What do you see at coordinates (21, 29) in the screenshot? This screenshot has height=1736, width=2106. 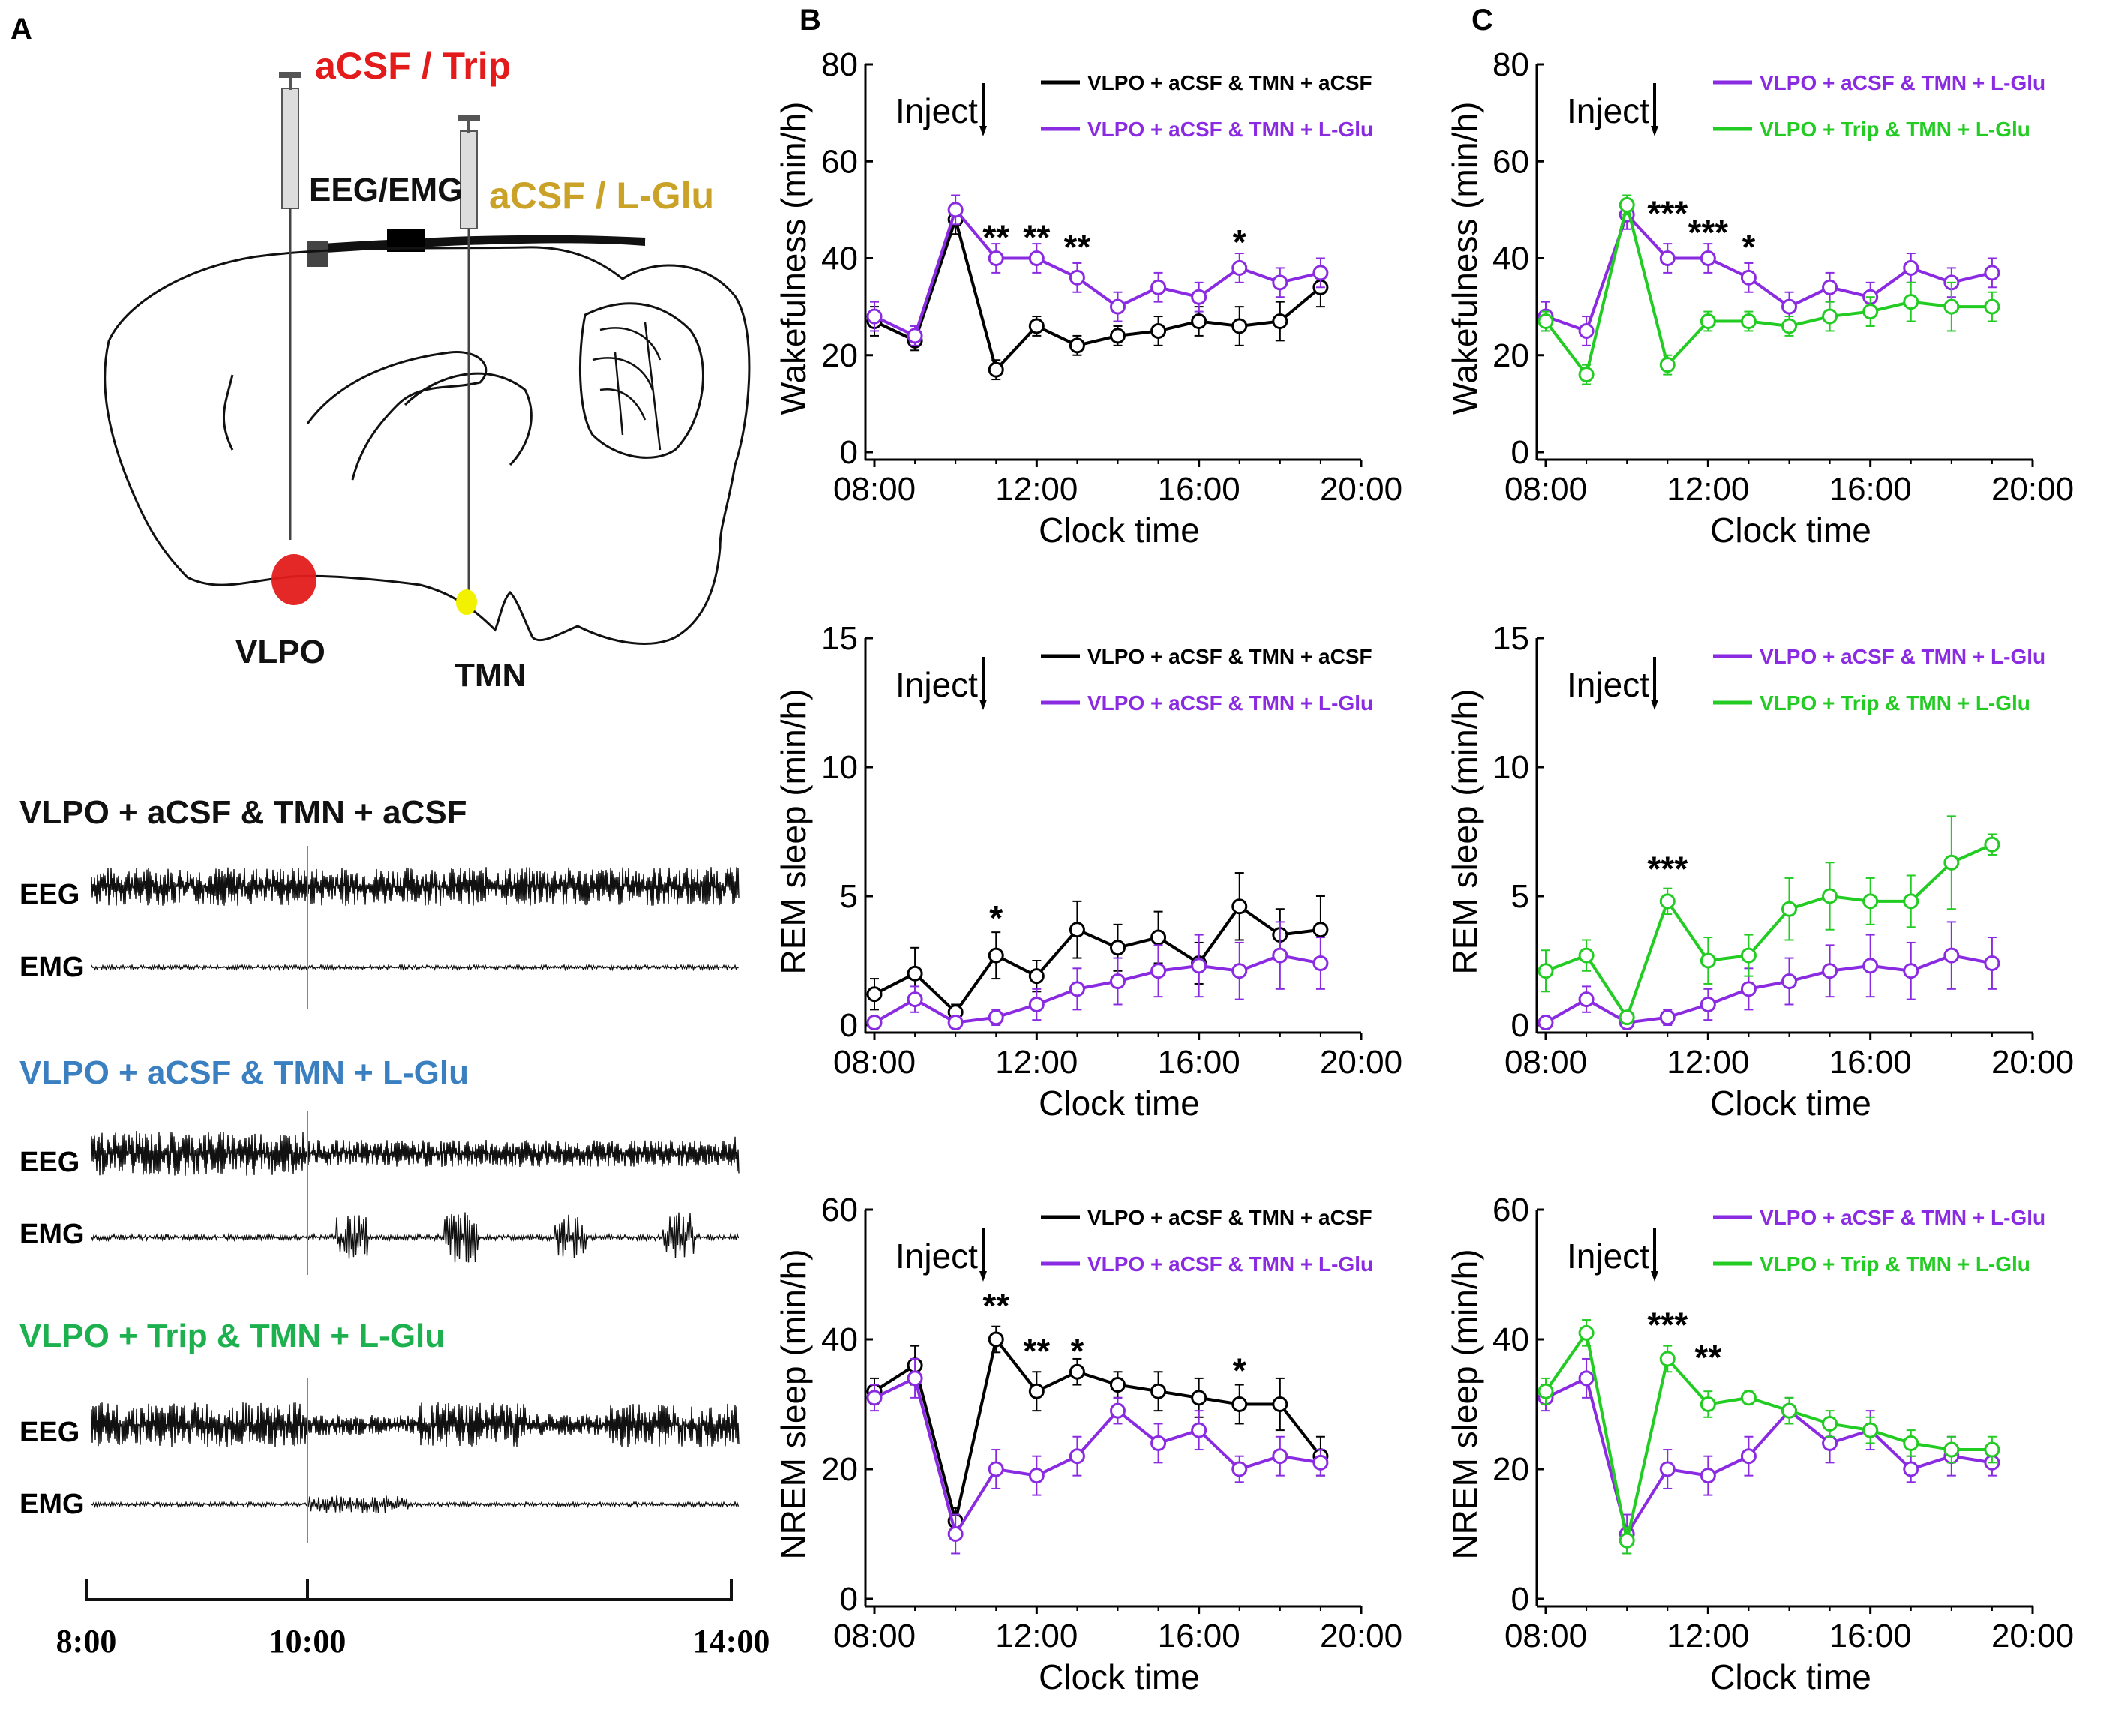 I see `panel-letter-a: A` at bounding box center [21, 29].